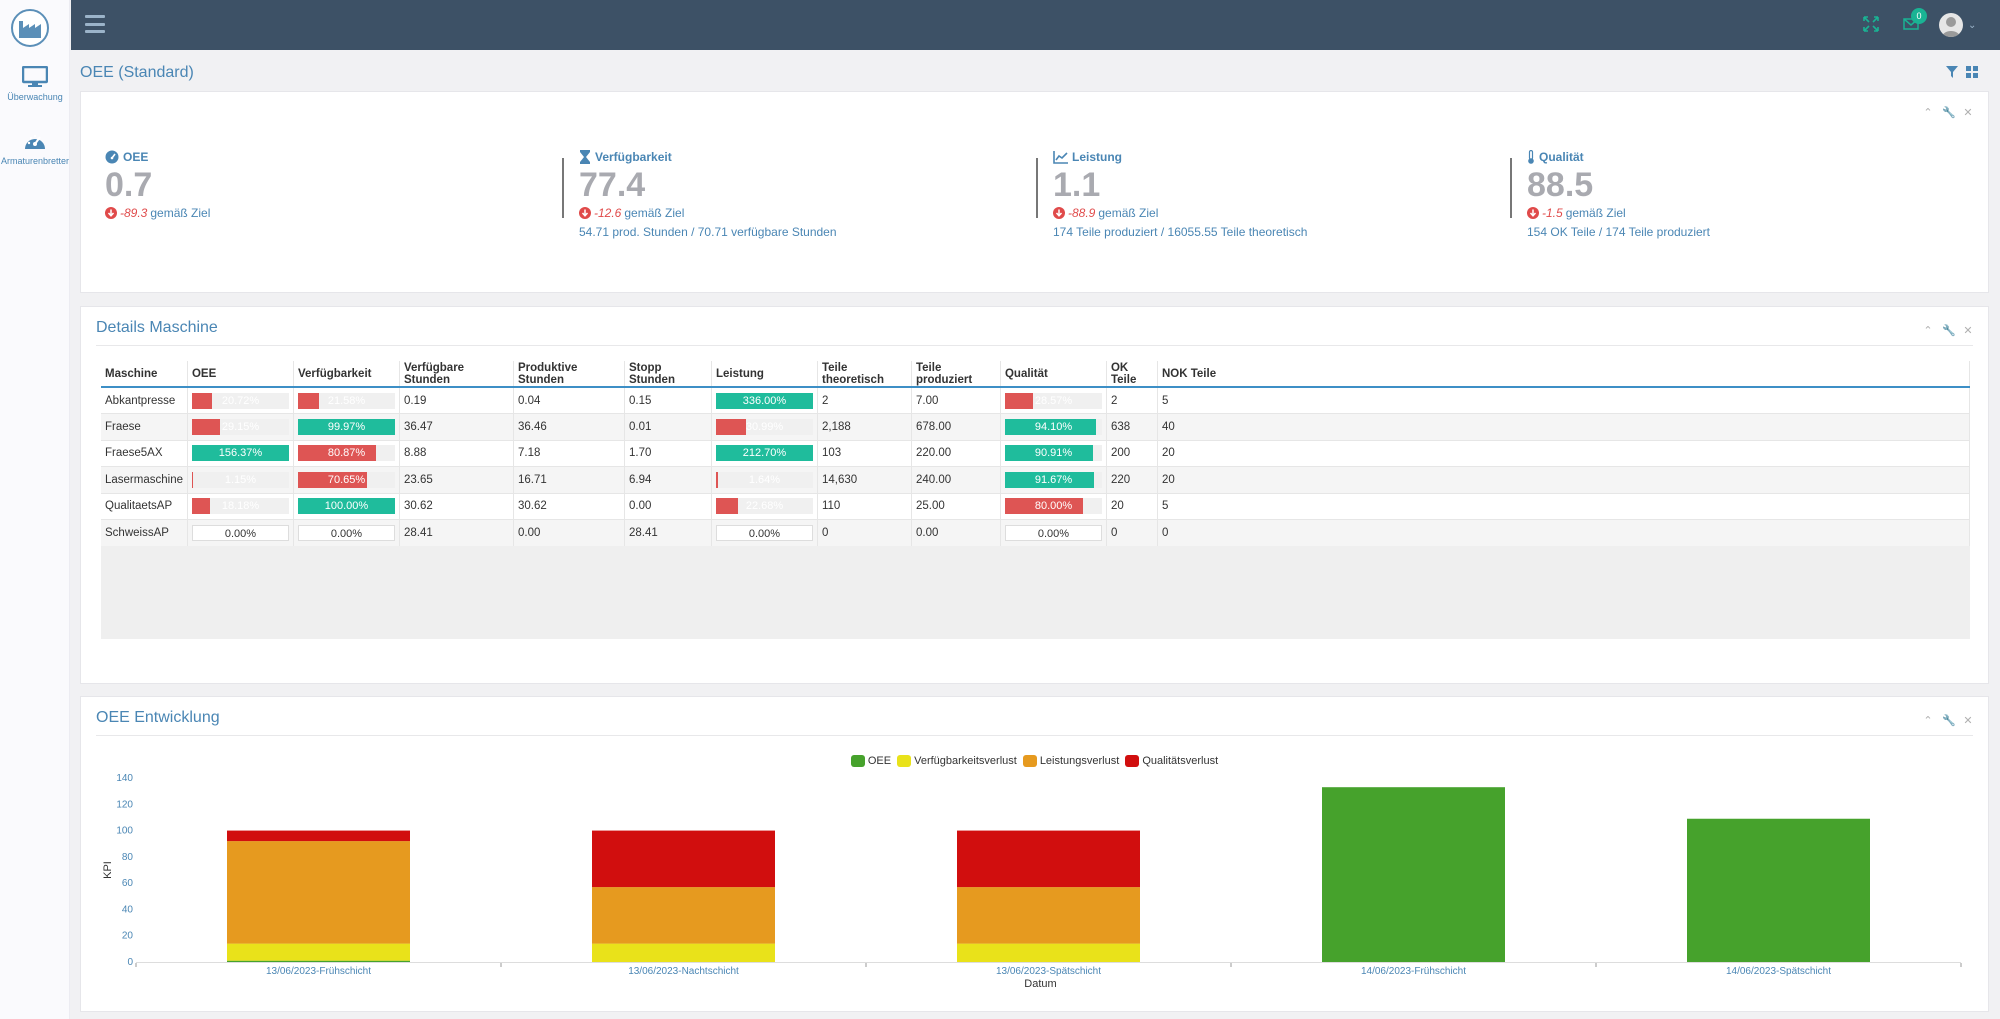  Describe the element at coordinates (1972, 25) in the screenshot. I see `chevron-down-icon: ⌄` at that location.